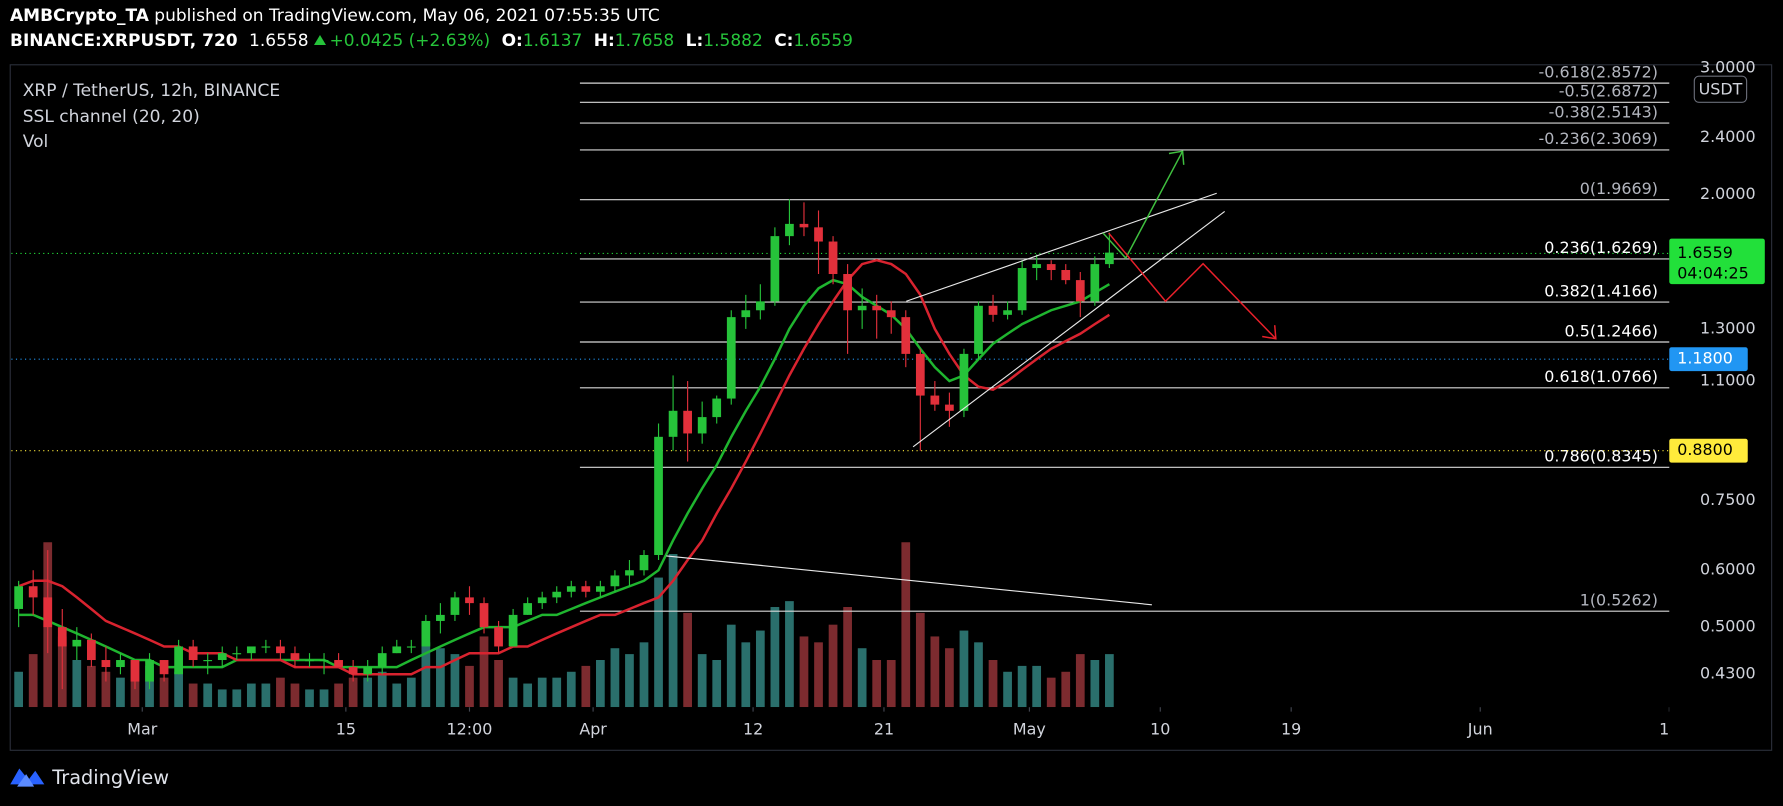 Image resolution: width=1783 pixels, height=806 pixels. Describe the element at coordinates (142, 728) in the screenshot. I see `x-tick-label: Mar` at that location.